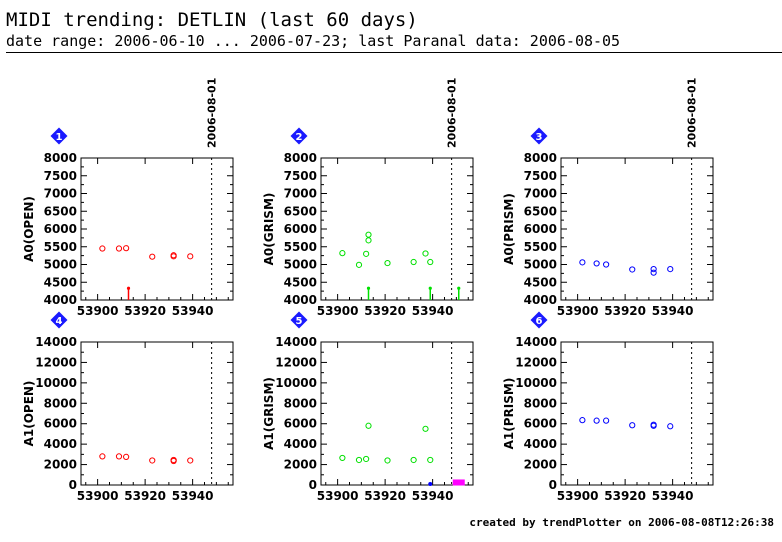  I want to click on panel-badge-number: 1, so click(59, 137).